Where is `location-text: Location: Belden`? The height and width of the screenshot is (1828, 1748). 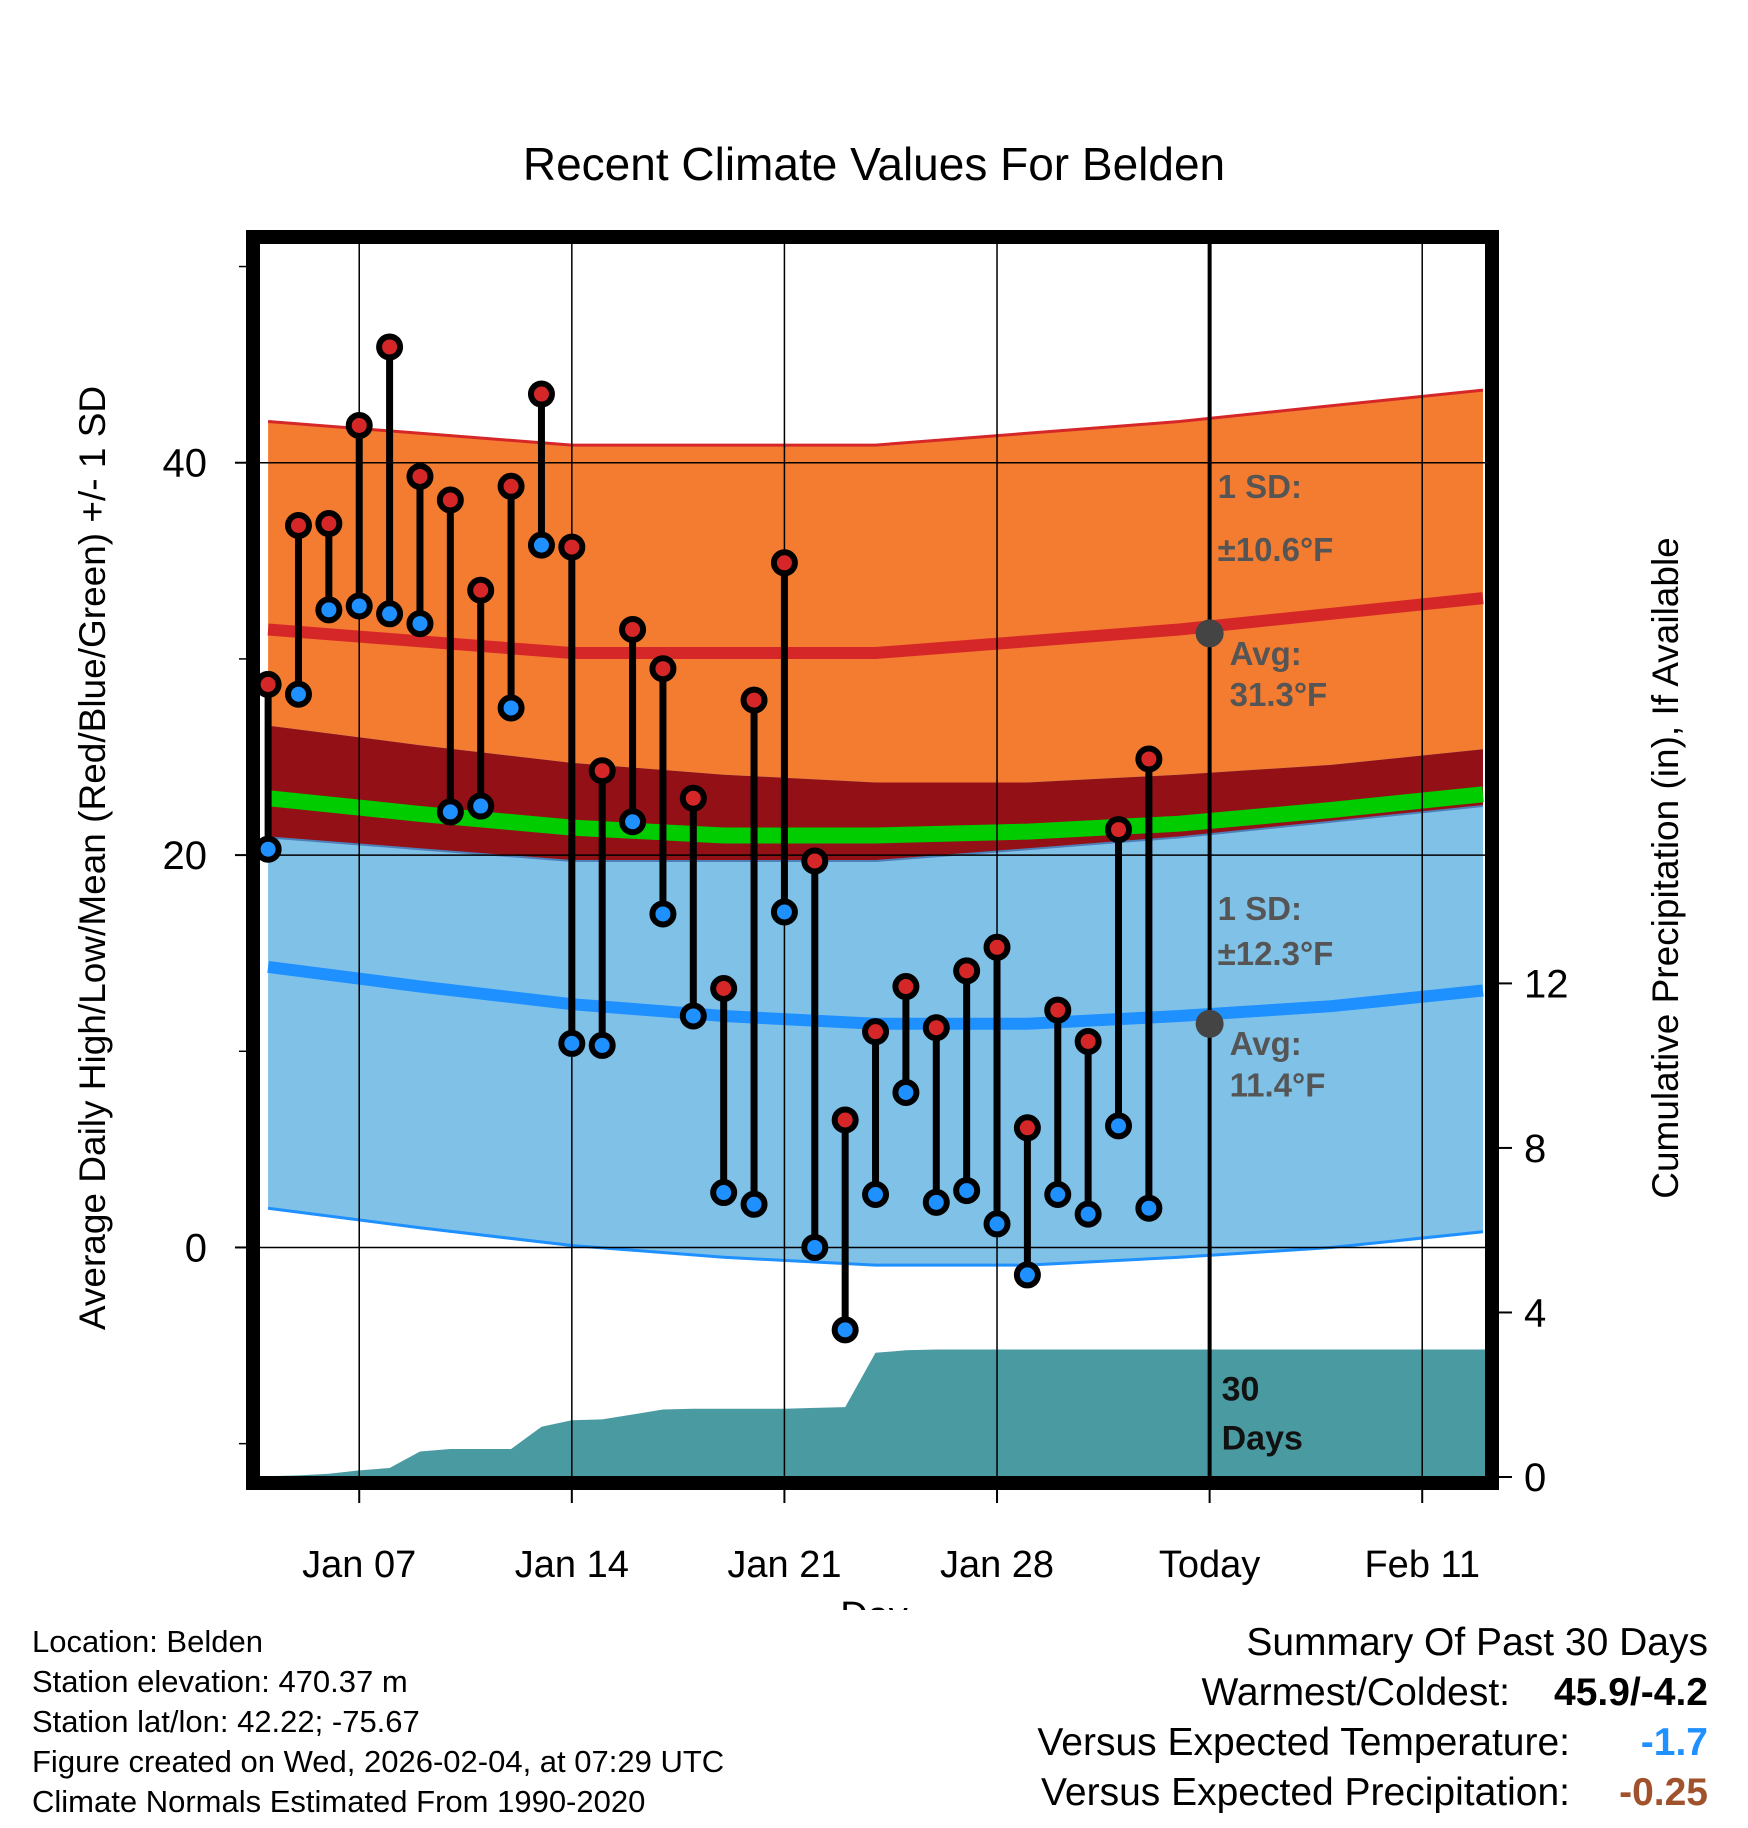
location-text: Location: Belden is located at coordinates (147, 1641).